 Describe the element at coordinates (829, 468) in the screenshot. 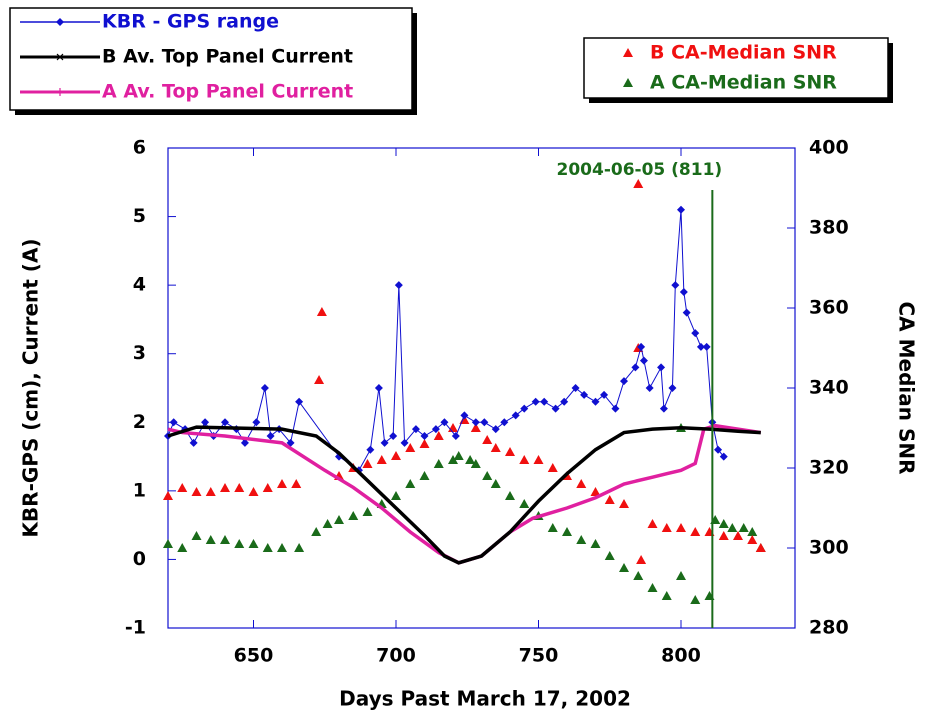

I see `y2-tick-label: 320` at that location.